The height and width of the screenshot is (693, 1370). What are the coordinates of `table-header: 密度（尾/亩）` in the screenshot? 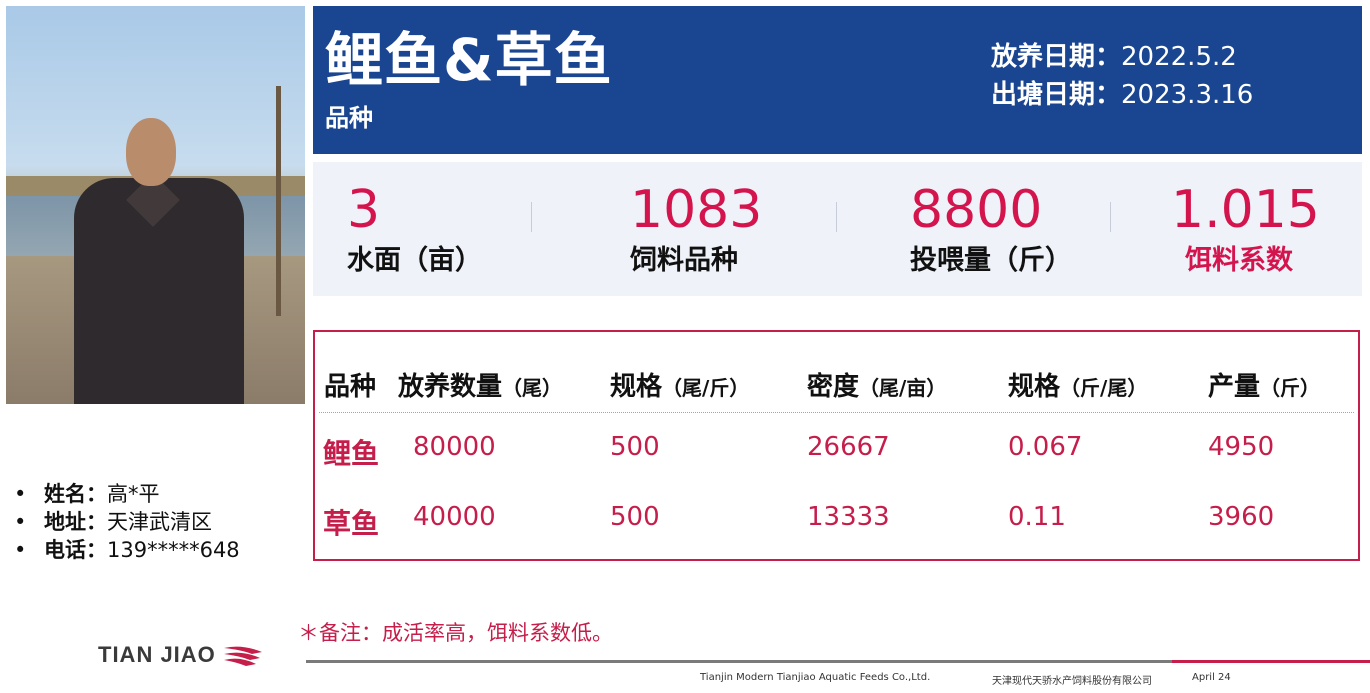 It's located at (877, 387).